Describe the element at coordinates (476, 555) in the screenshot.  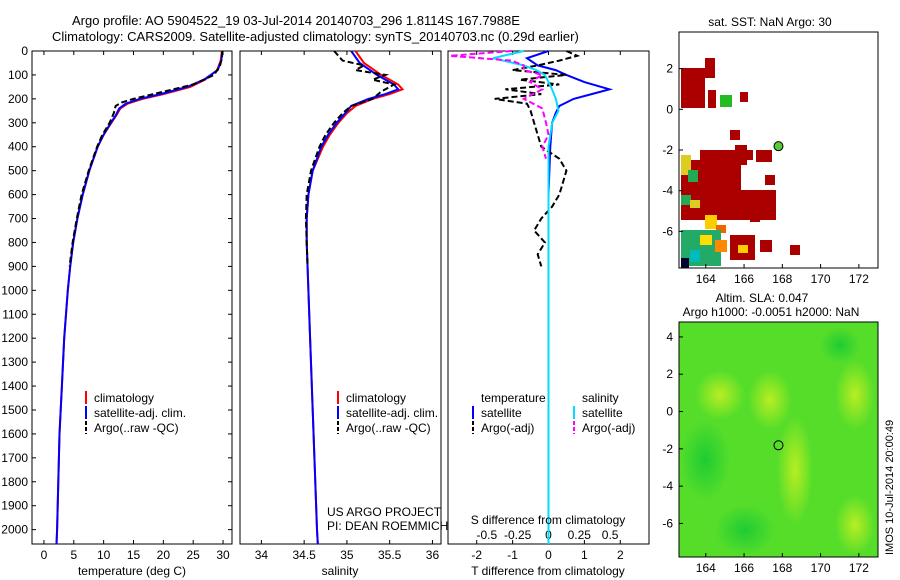
I see `x-tick-label: -2` at that location.